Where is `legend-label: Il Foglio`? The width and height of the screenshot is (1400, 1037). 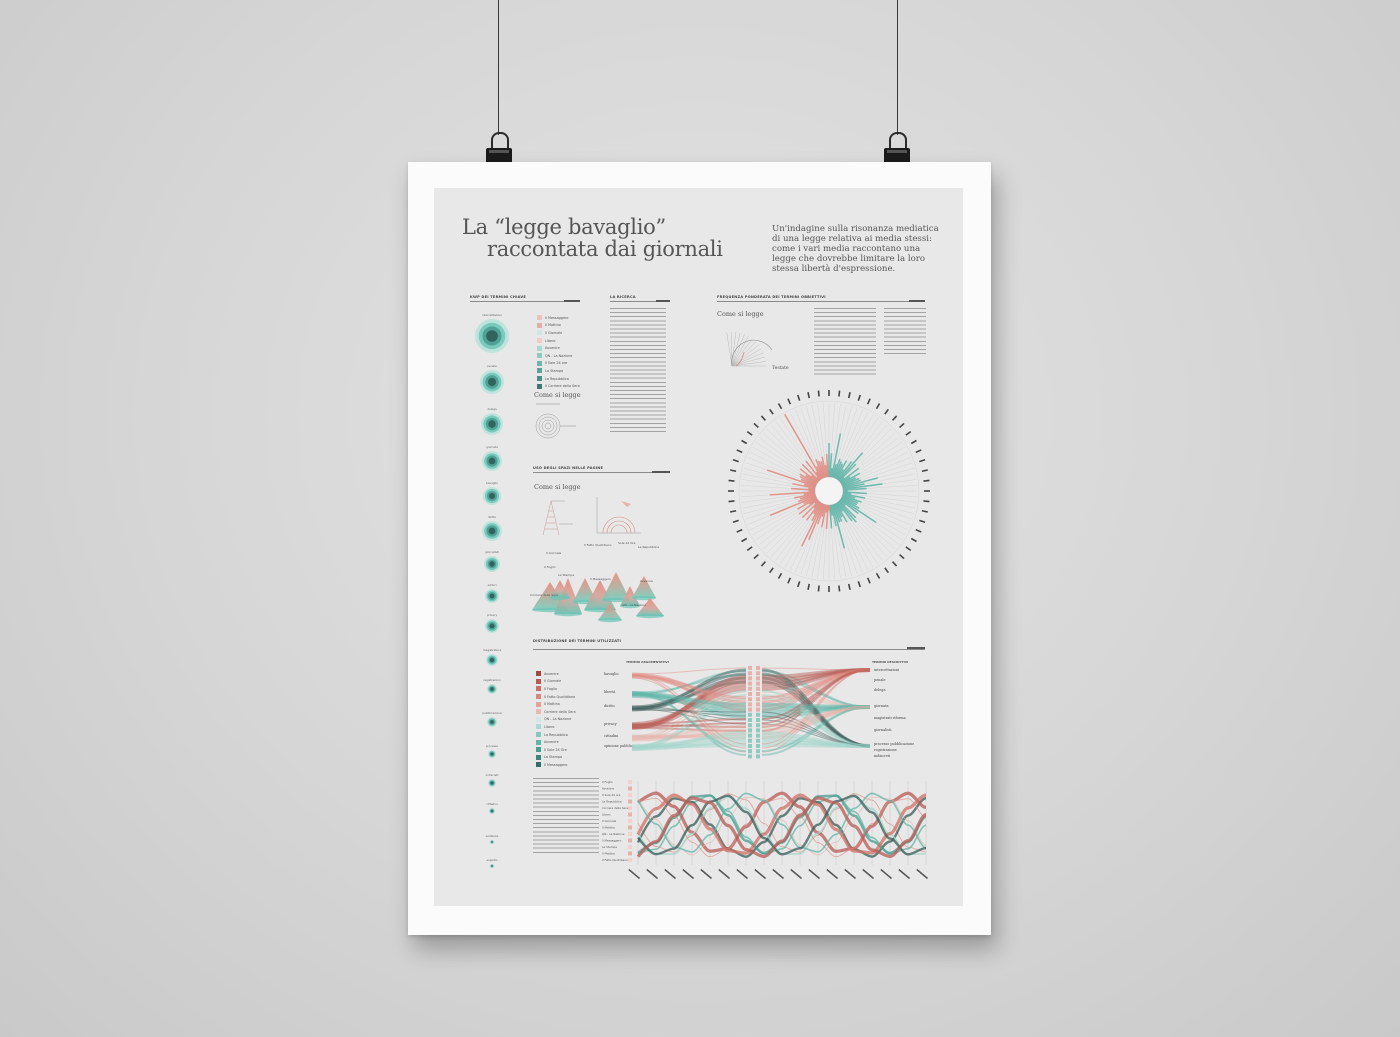
legend-label: Il Foglio is located at coordinates (551, 688).